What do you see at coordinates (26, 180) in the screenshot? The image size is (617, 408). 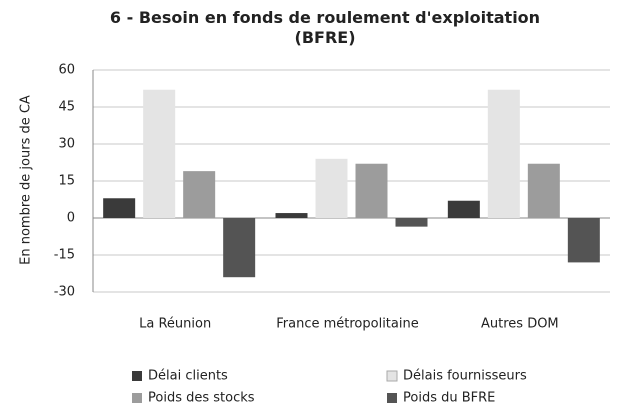 I see `y-axis-label: En nombre de jours de CA` at bounding box center [26, 180].